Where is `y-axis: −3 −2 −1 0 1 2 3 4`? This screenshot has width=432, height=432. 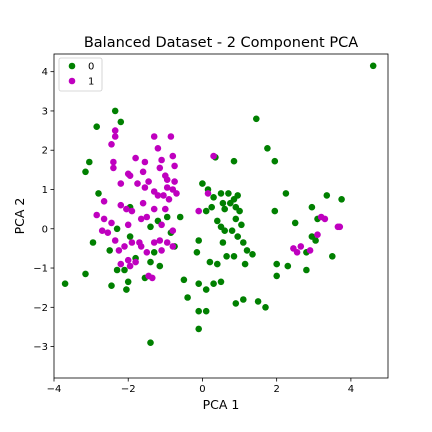 y-axis: −3 −2 −1 0 1 2 3 4 is located at coordinates (43, 210).